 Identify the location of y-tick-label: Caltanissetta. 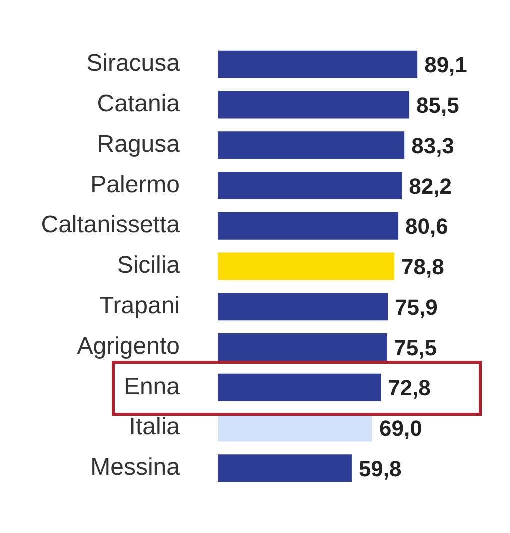
(111, 225).